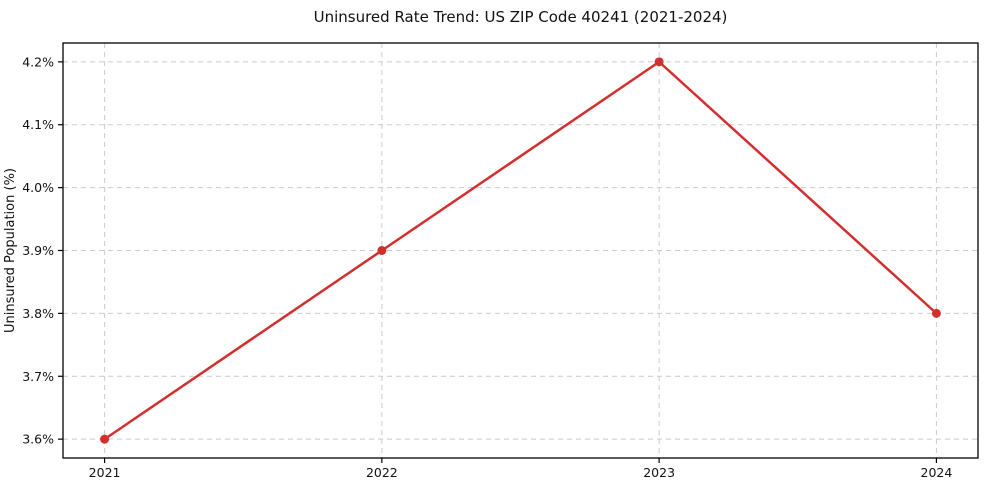 The height and width of the screenshot is (490, 989). What do you see at coordinates (659, 472) in the screenshot?
I see `x-tick-label: 2023` at bounding box center [659, 472].